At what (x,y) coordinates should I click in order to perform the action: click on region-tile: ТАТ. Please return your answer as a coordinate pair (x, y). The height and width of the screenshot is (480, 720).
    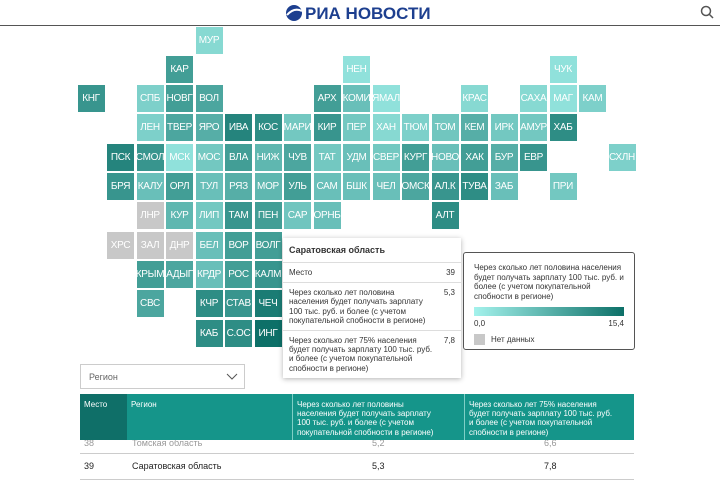
    Looking at the image, I should click on (327, 157).